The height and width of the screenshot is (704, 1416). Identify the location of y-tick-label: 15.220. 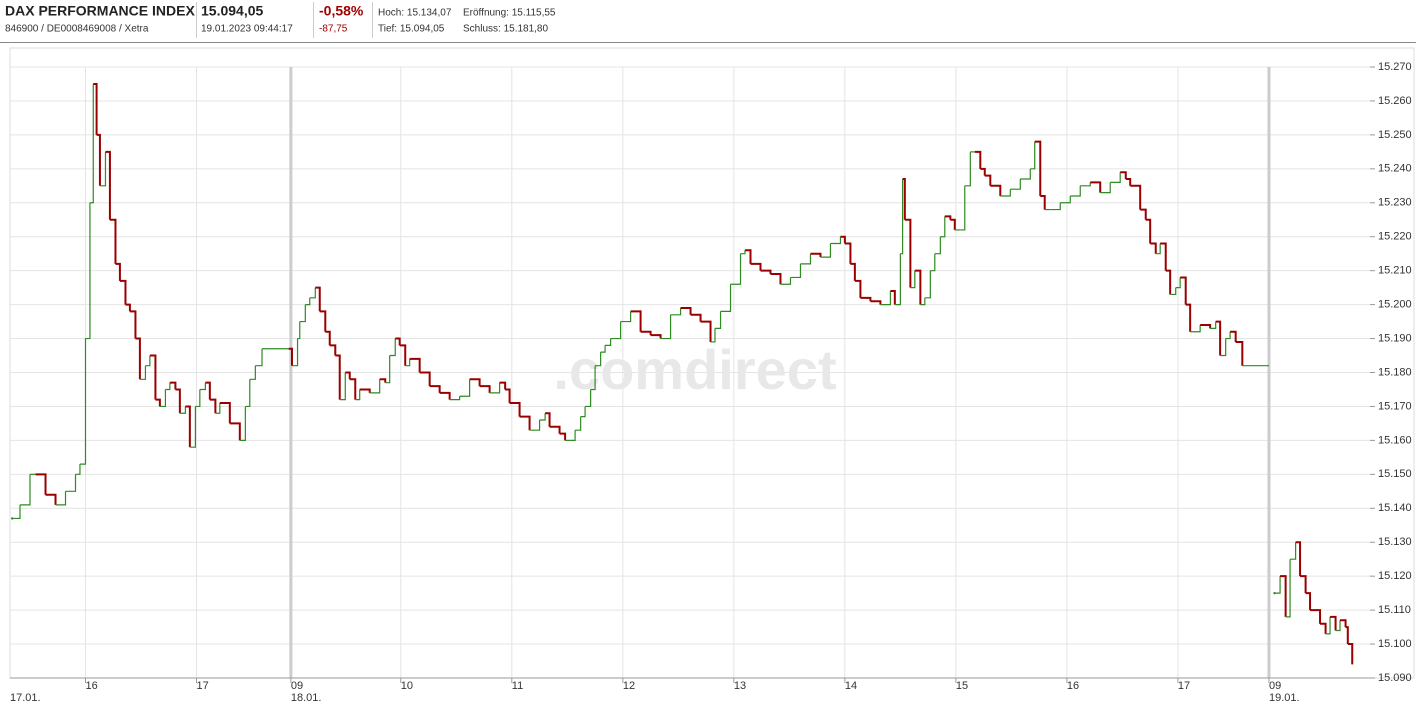
(1395, 237).